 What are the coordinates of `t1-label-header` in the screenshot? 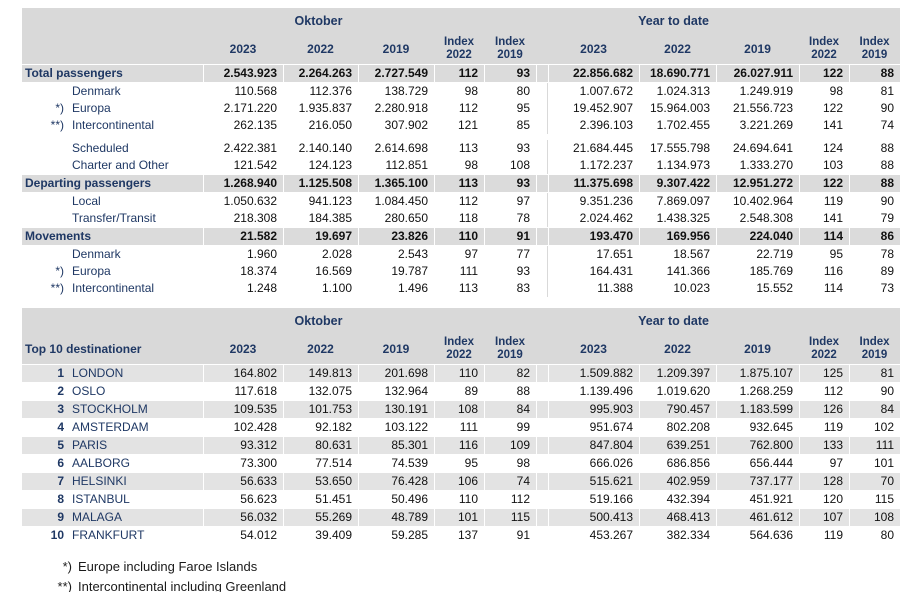 It's located at (112, 48).